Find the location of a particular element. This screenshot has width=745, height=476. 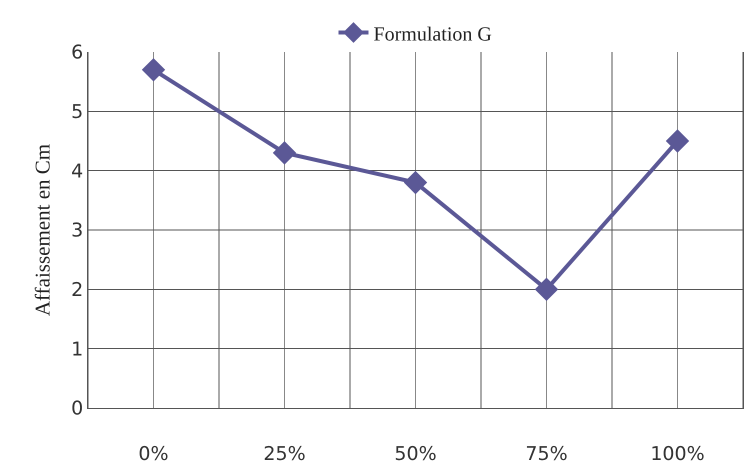

y-tick-label: 1 is located at coordinates (77, 349).